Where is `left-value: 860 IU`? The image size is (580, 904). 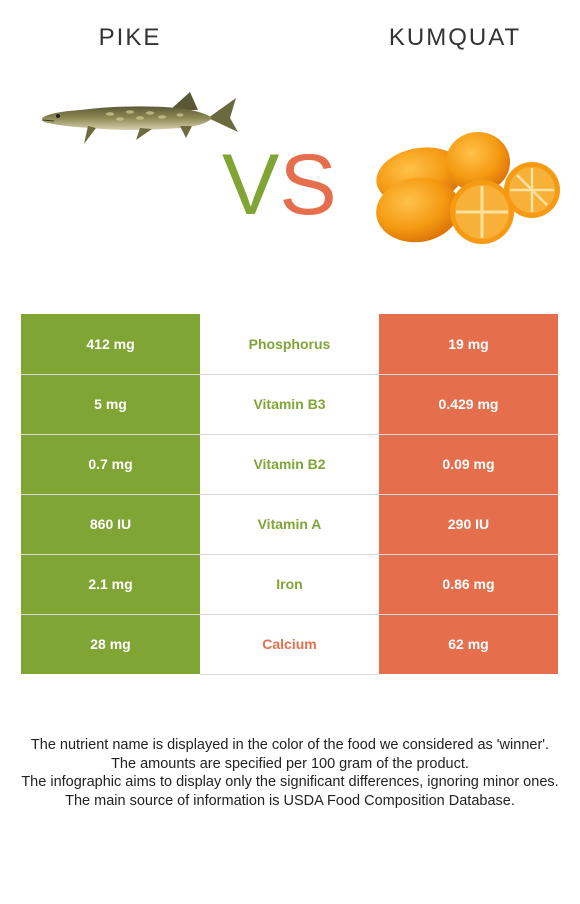 left-value: 860 IU is located at coordinates (110, 524).